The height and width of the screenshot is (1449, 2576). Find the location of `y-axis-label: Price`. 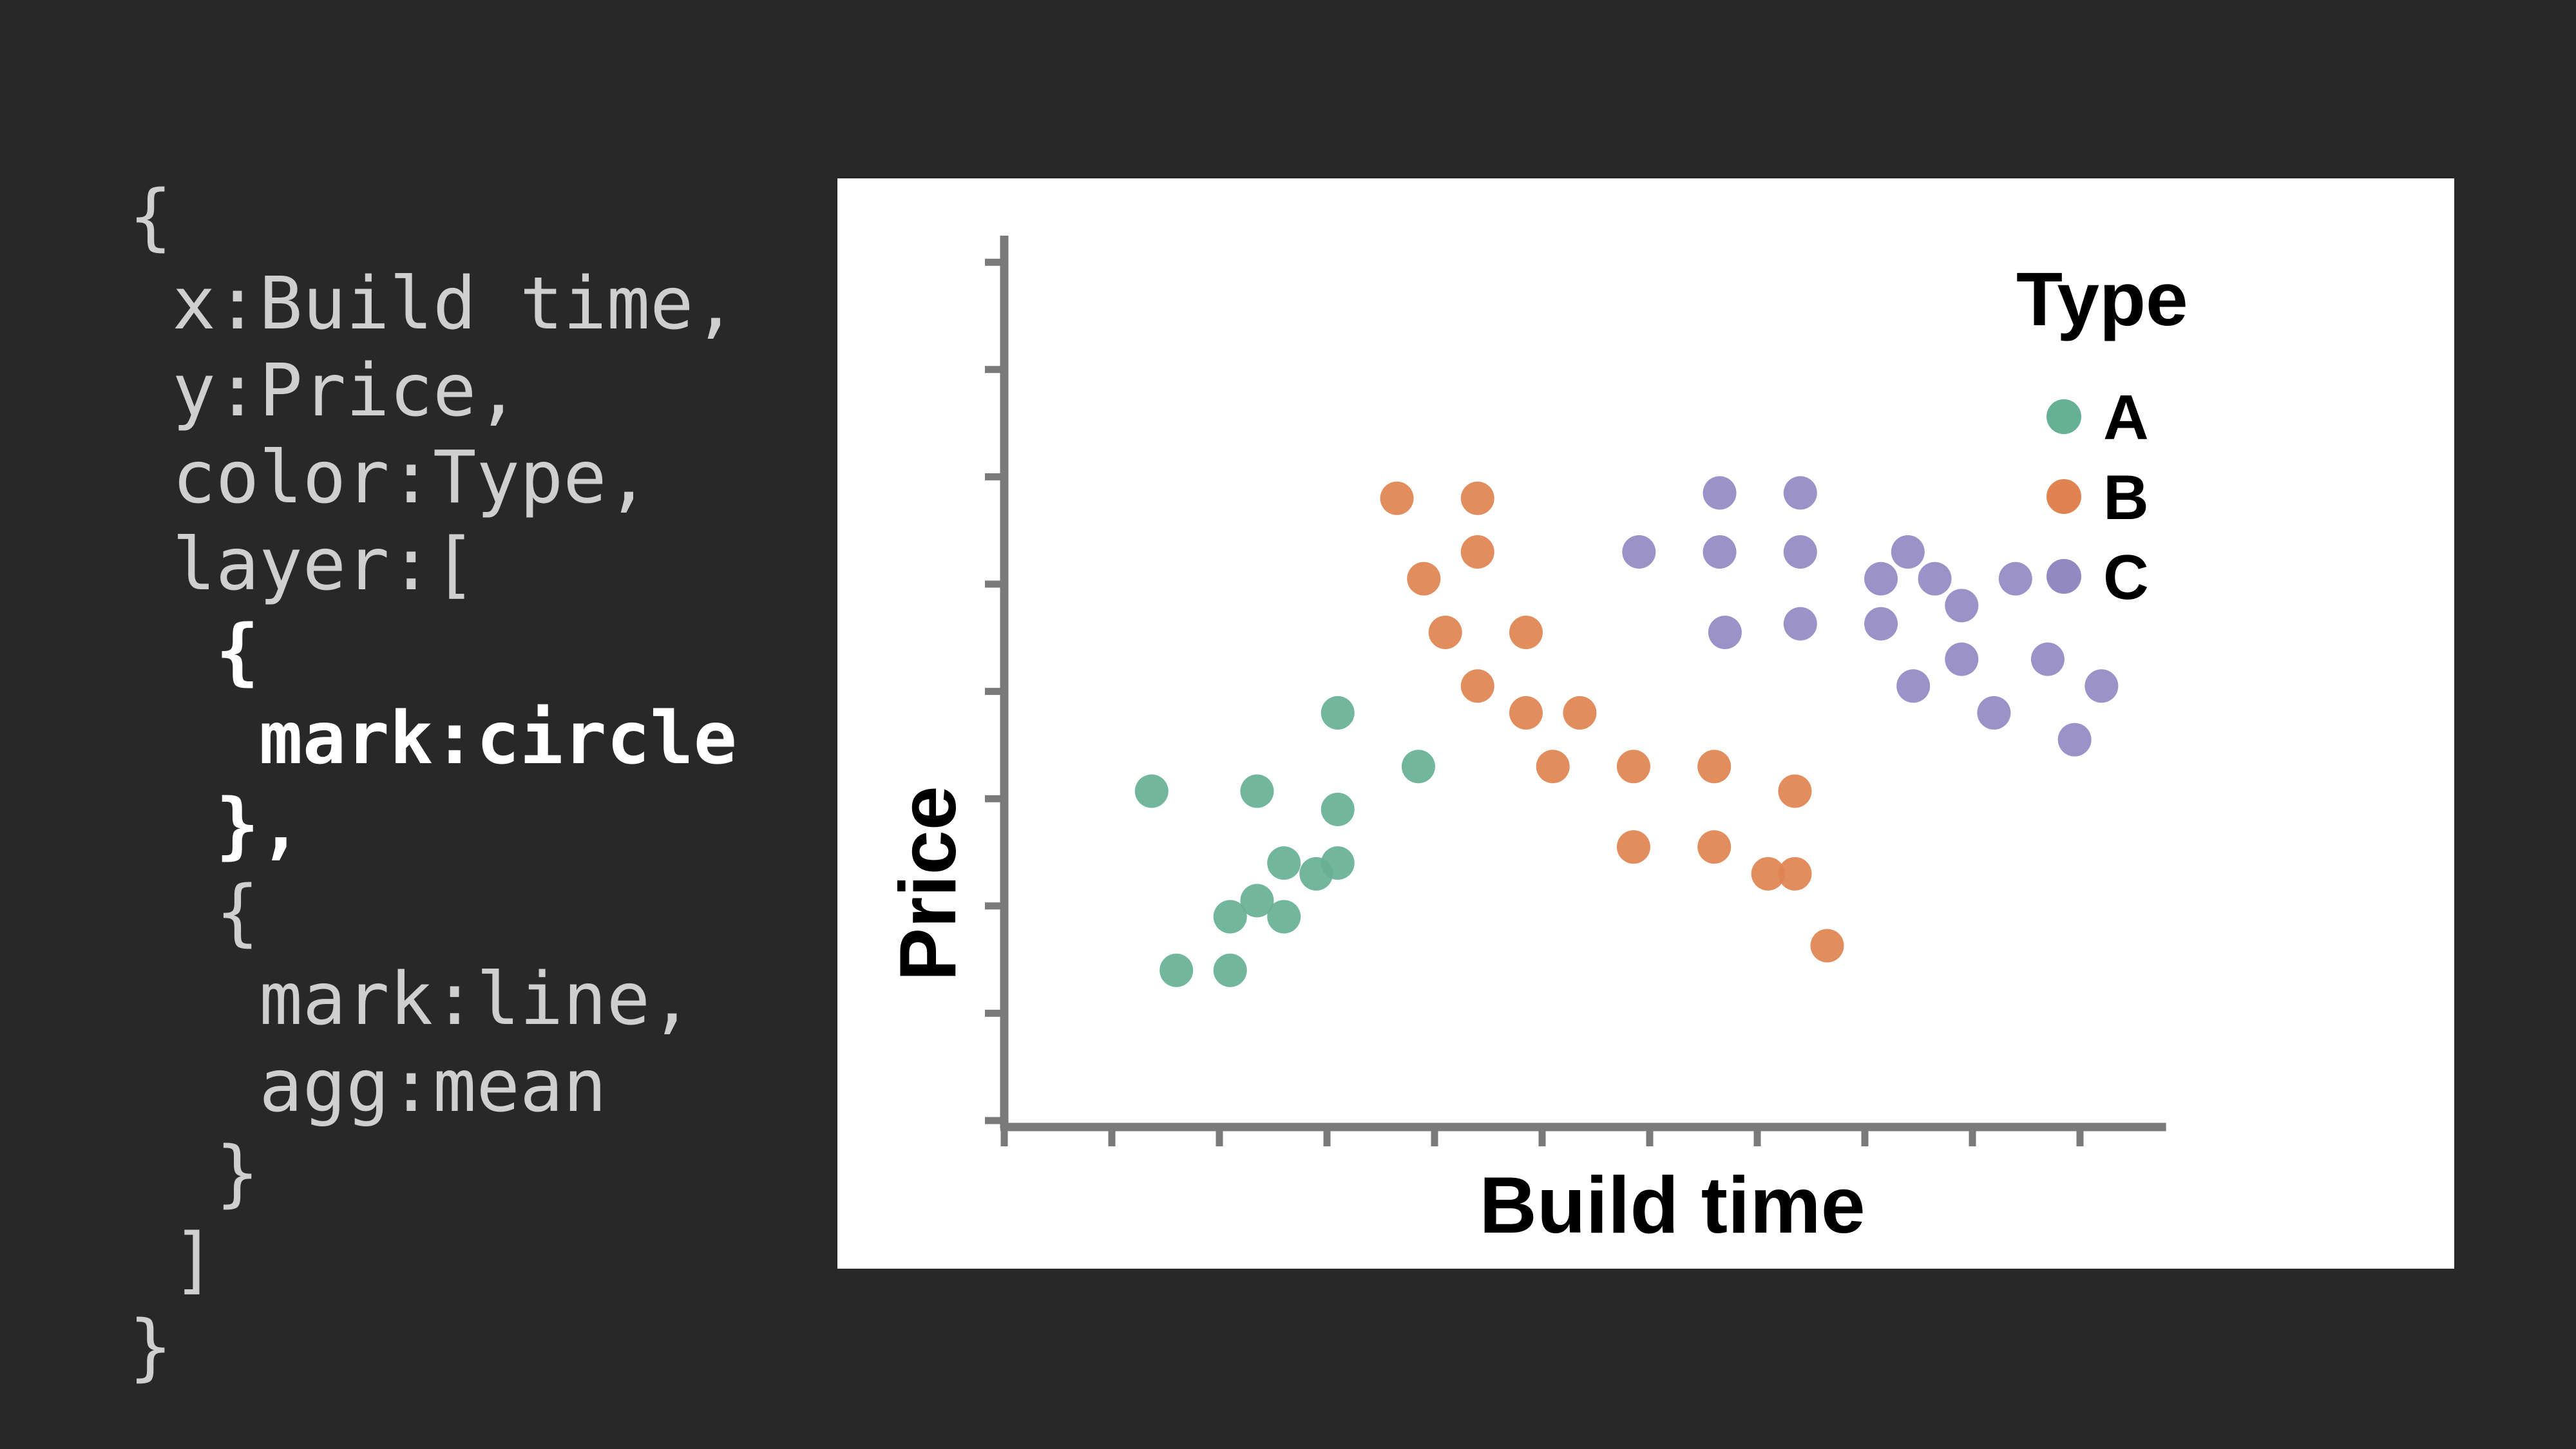

y-axis-label: Price is located at coordinates (929, 883).